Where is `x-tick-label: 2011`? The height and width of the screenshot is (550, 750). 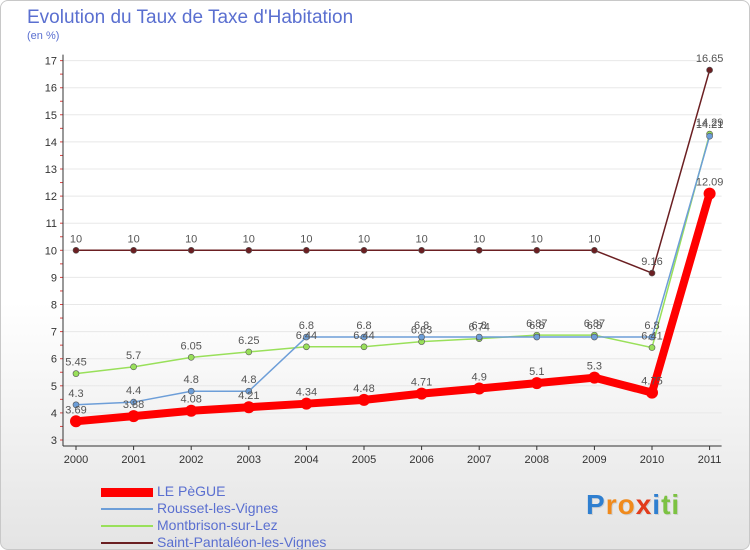 x-tick-label: 2011 is located at coordinates (710, 460).